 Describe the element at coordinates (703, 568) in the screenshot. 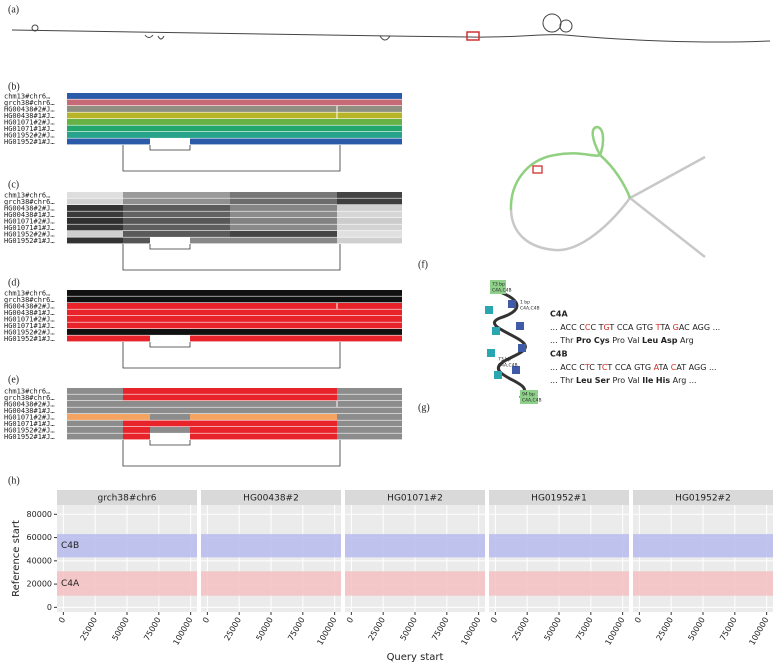

I see `facet: HG01952#2 0 25000 50000 75000 100000` at that location.